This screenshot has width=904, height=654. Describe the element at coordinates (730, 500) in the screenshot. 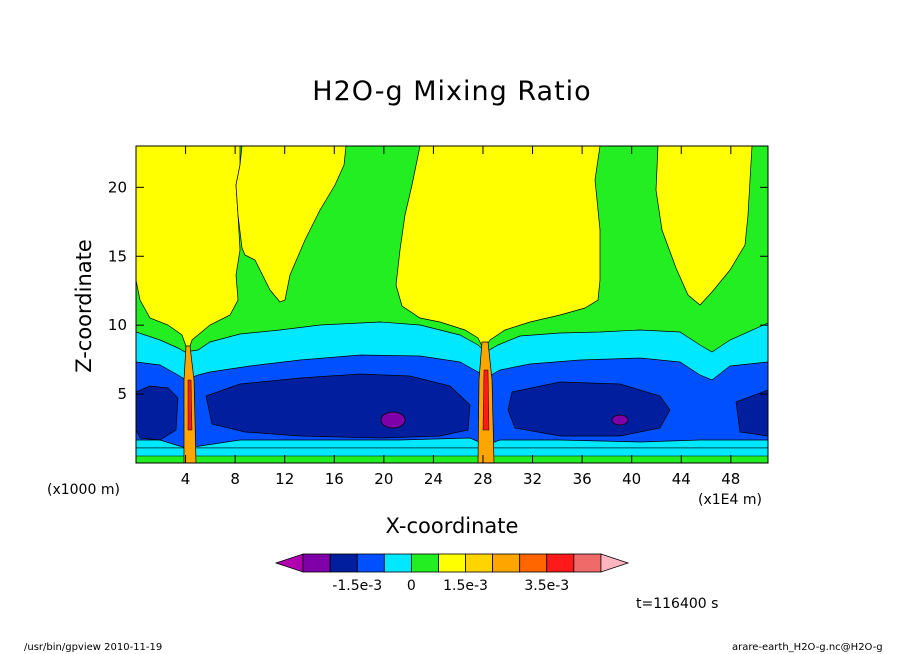

I see `x-axis-unit: (x1E4 m)` at that location.